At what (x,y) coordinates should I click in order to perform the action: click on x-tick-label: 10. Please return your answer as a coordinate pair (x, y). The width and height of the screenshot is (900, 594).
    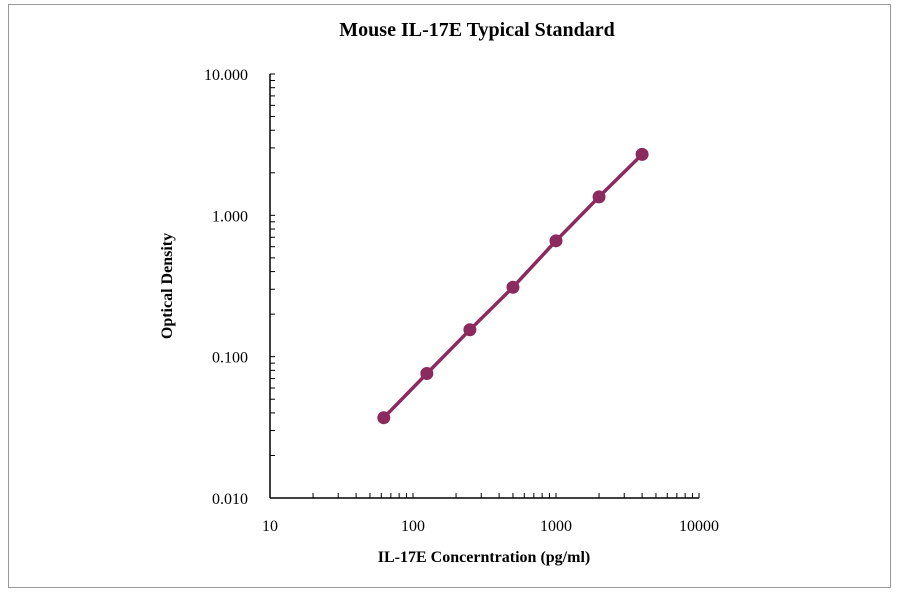
    Looking at the image, I should click on (270, 526).